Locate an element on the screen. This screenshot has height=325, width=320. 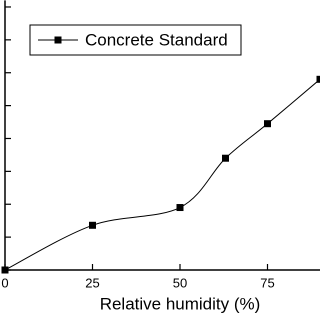
x-tick-label: 0 is located at coordinates (4, 282).